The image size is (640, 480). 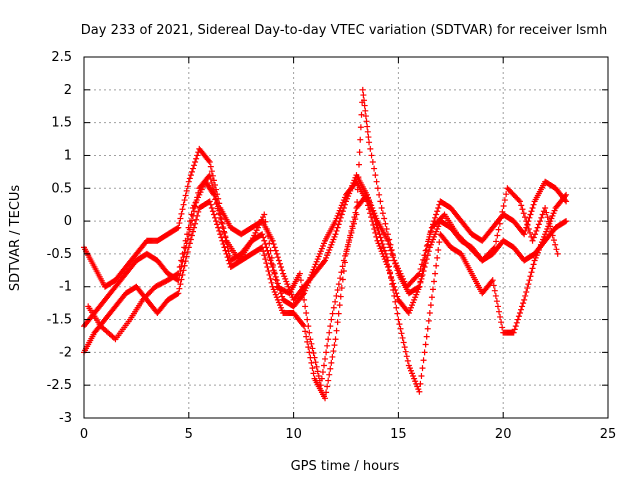 I want to click on y-tick-label: -1, so click(x=65, y=287).